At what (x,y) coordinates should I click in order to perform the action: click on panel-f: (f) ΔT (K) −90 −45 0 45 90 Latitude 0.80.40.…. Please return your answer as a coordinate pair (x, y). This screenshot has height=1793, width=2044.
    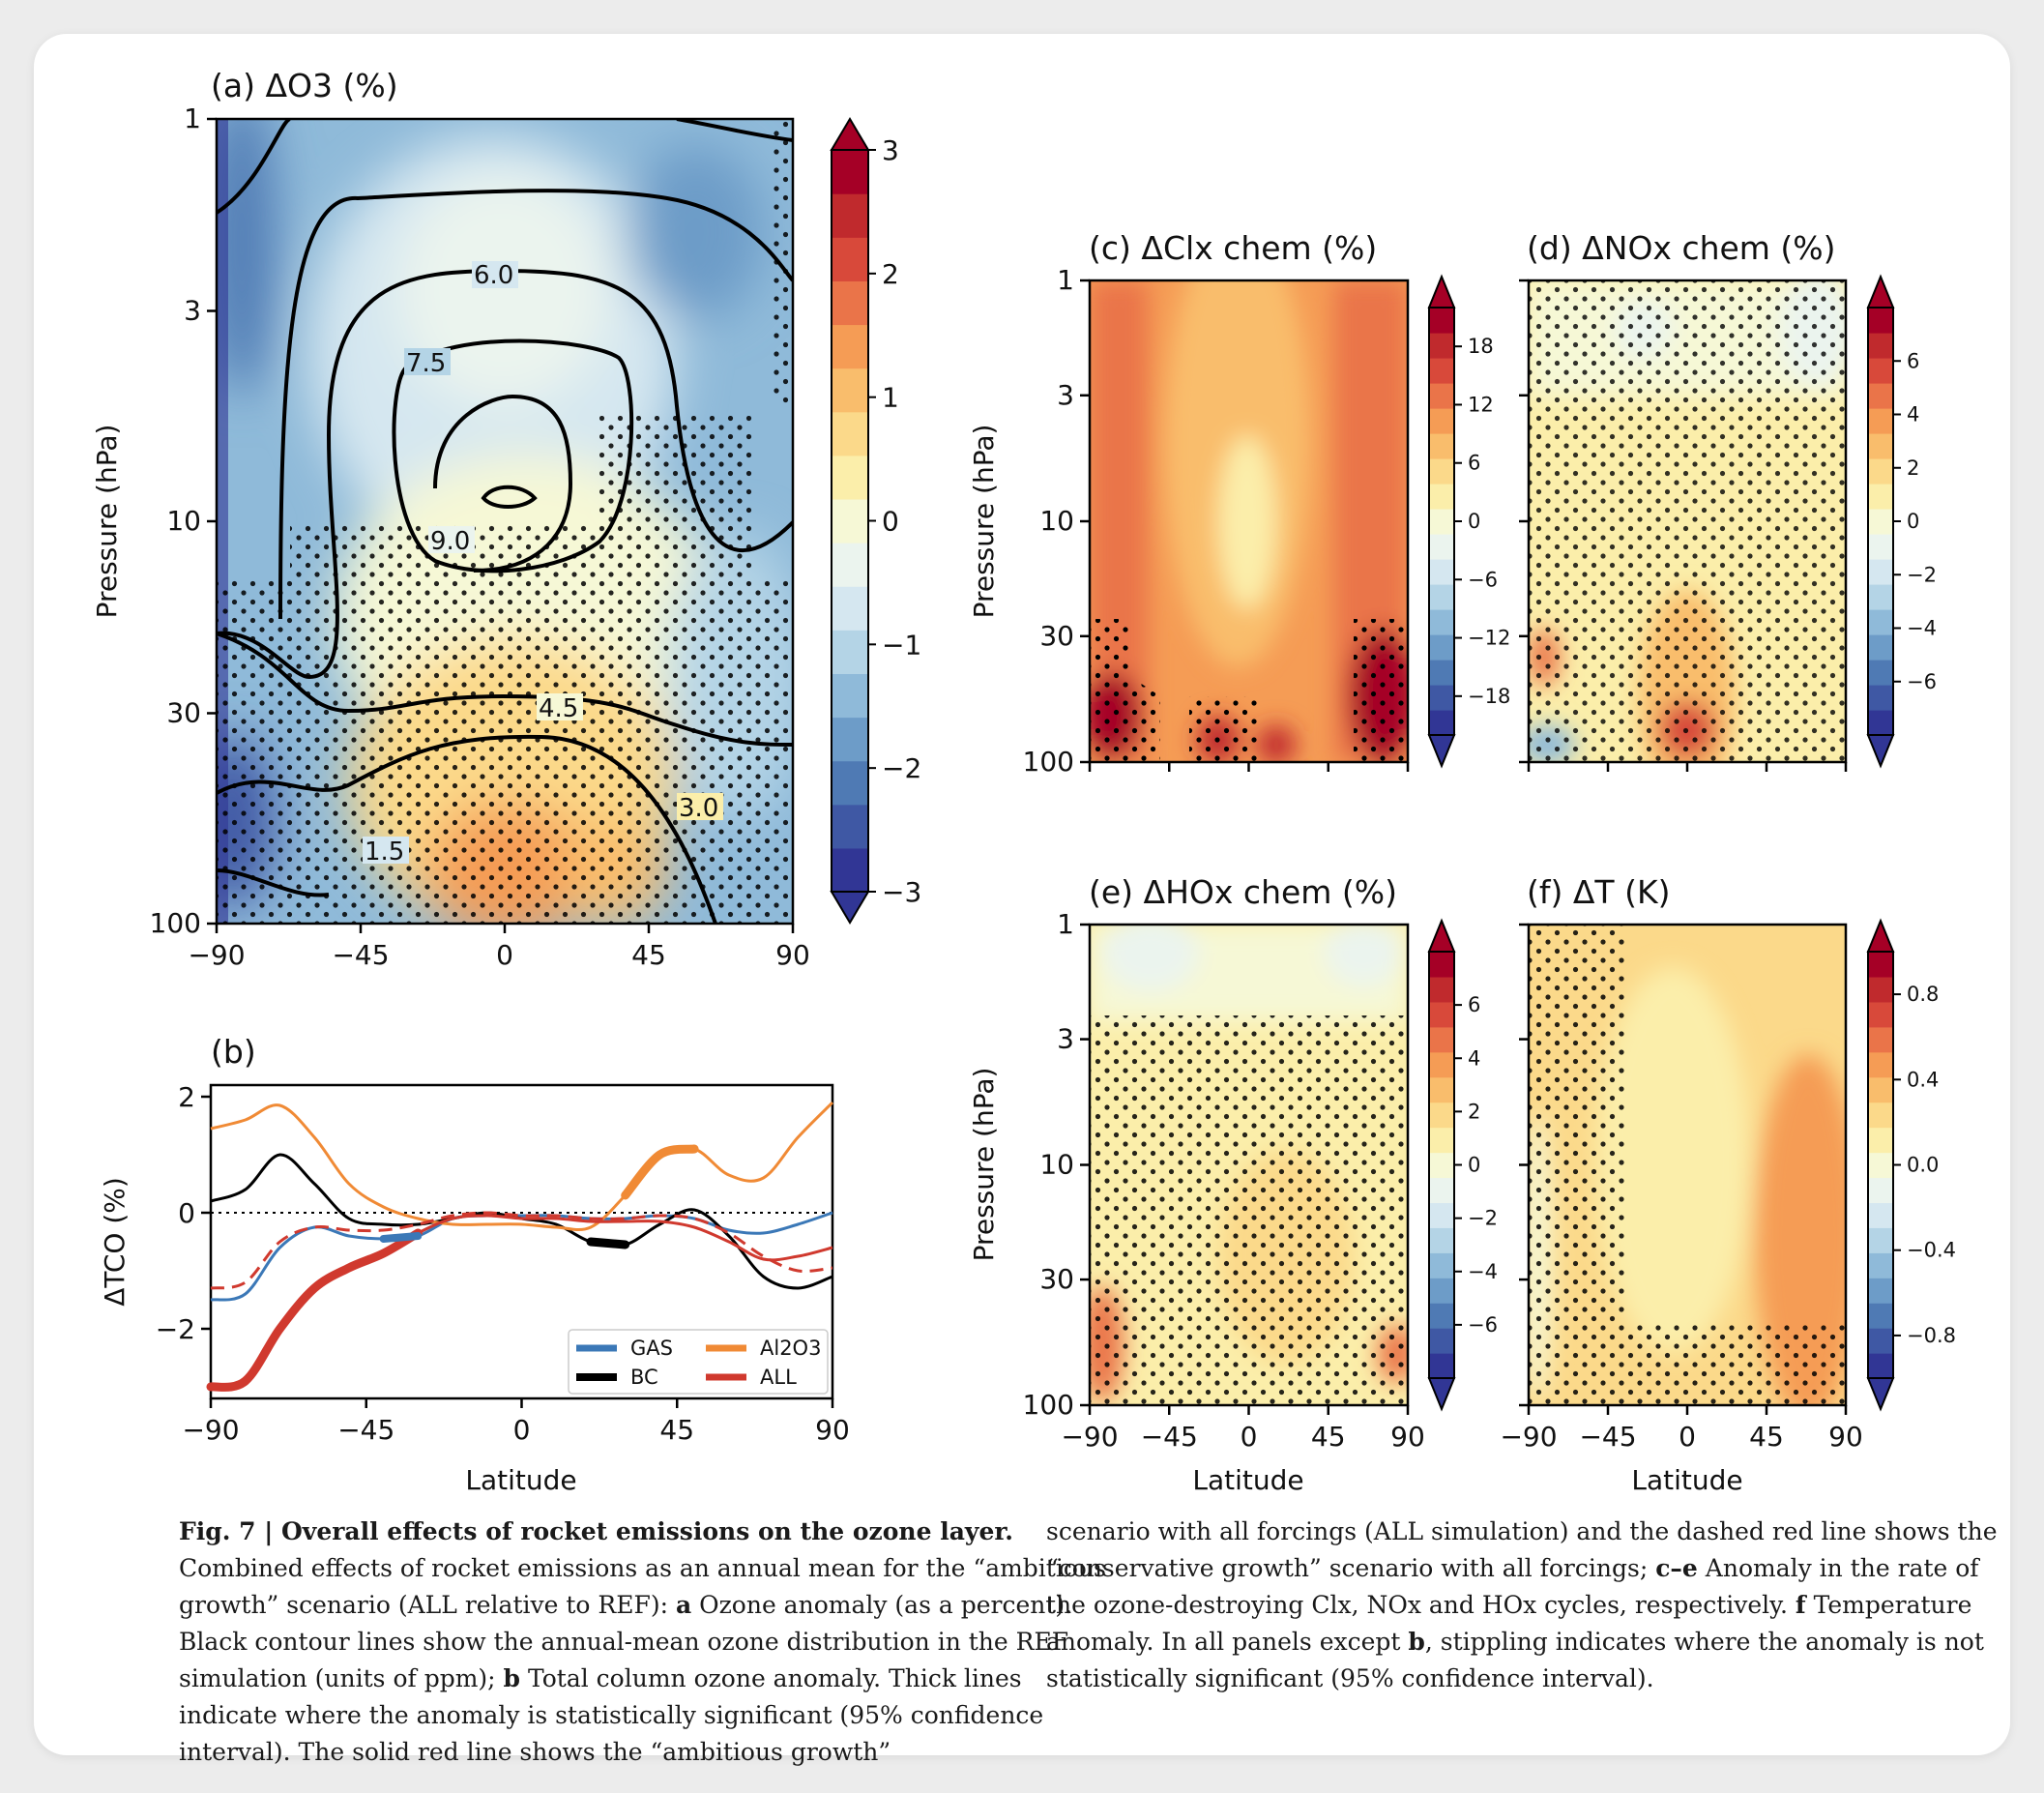
    Looking at the image, I should click on (1728, 1184).